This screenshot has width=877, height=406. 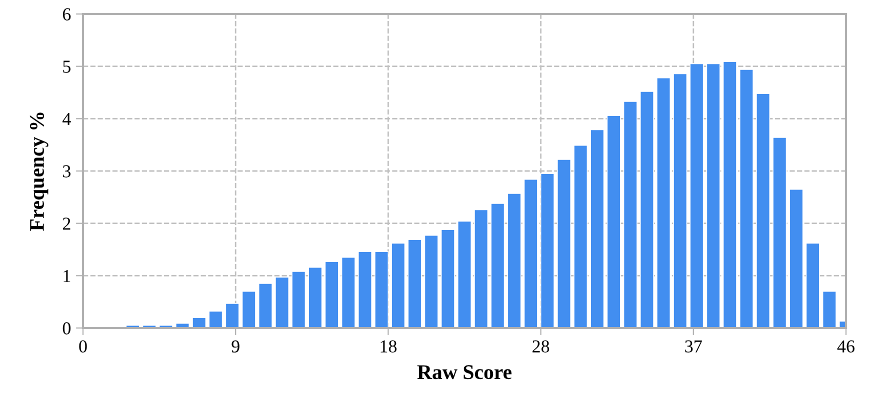 What do you see at coordinates (66, 119) in the screenshot?
I see `y-tick-label: 4` at bounding box center [66, 119].